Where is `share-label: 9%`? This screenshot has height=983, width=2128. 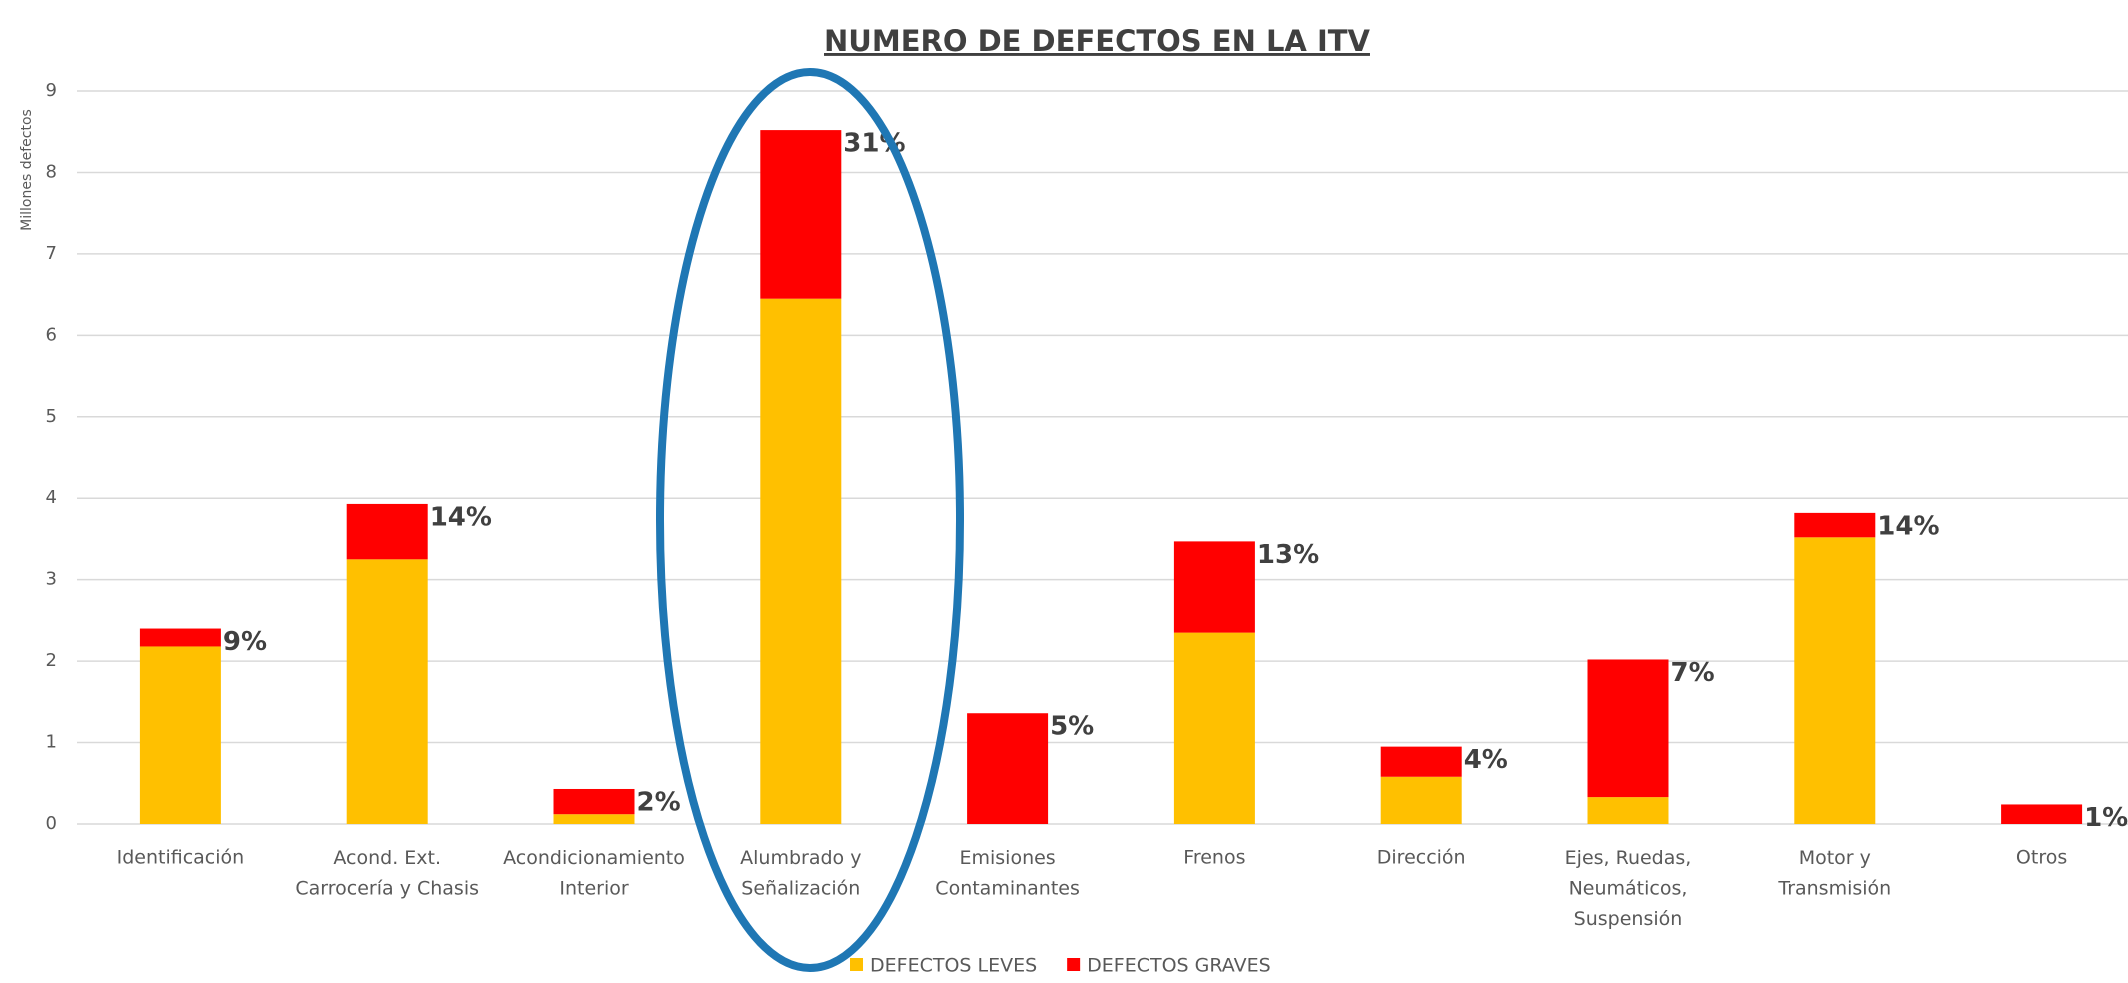 share-label: 9% is located at coordinates (245, 642).